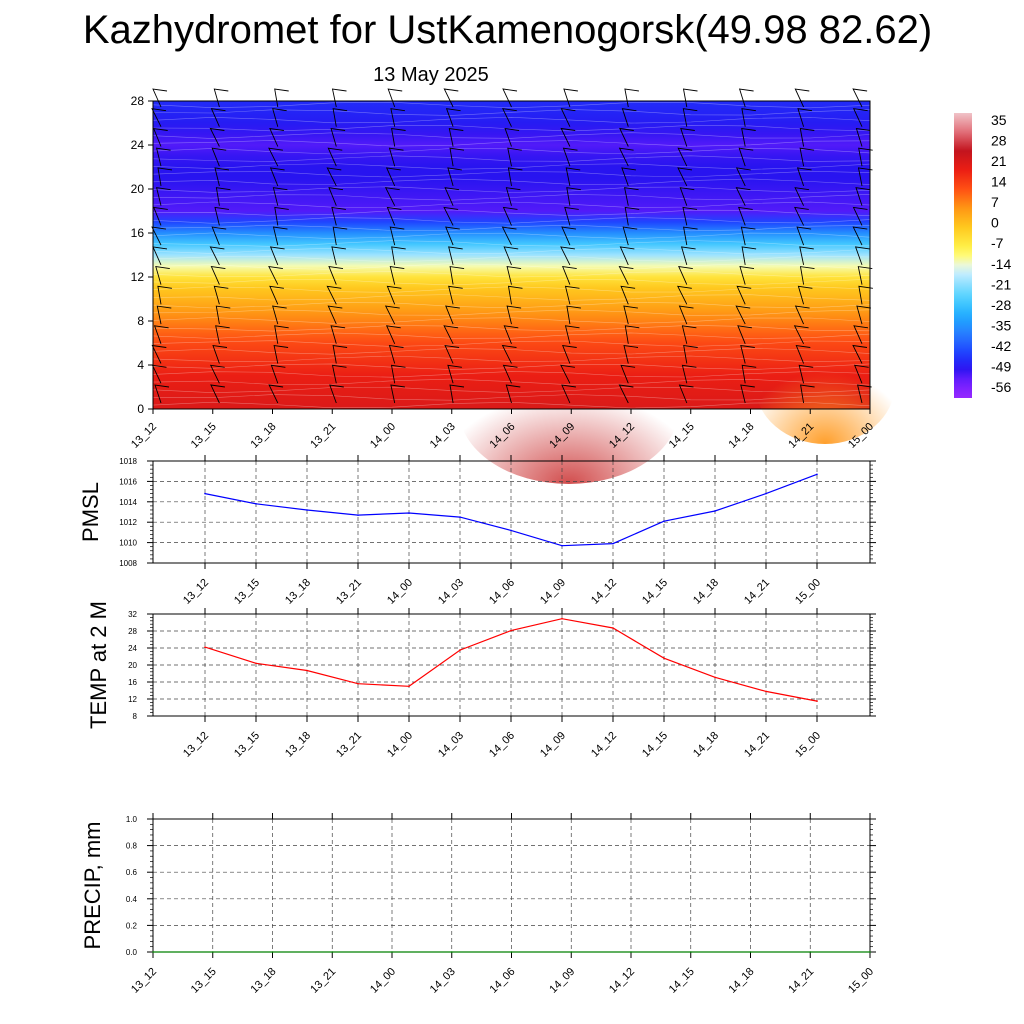  What do you see at coordinates (808, 592) in the screenshot?
I see `x-tick-label: 15_00` at bounding box center [808, 592].